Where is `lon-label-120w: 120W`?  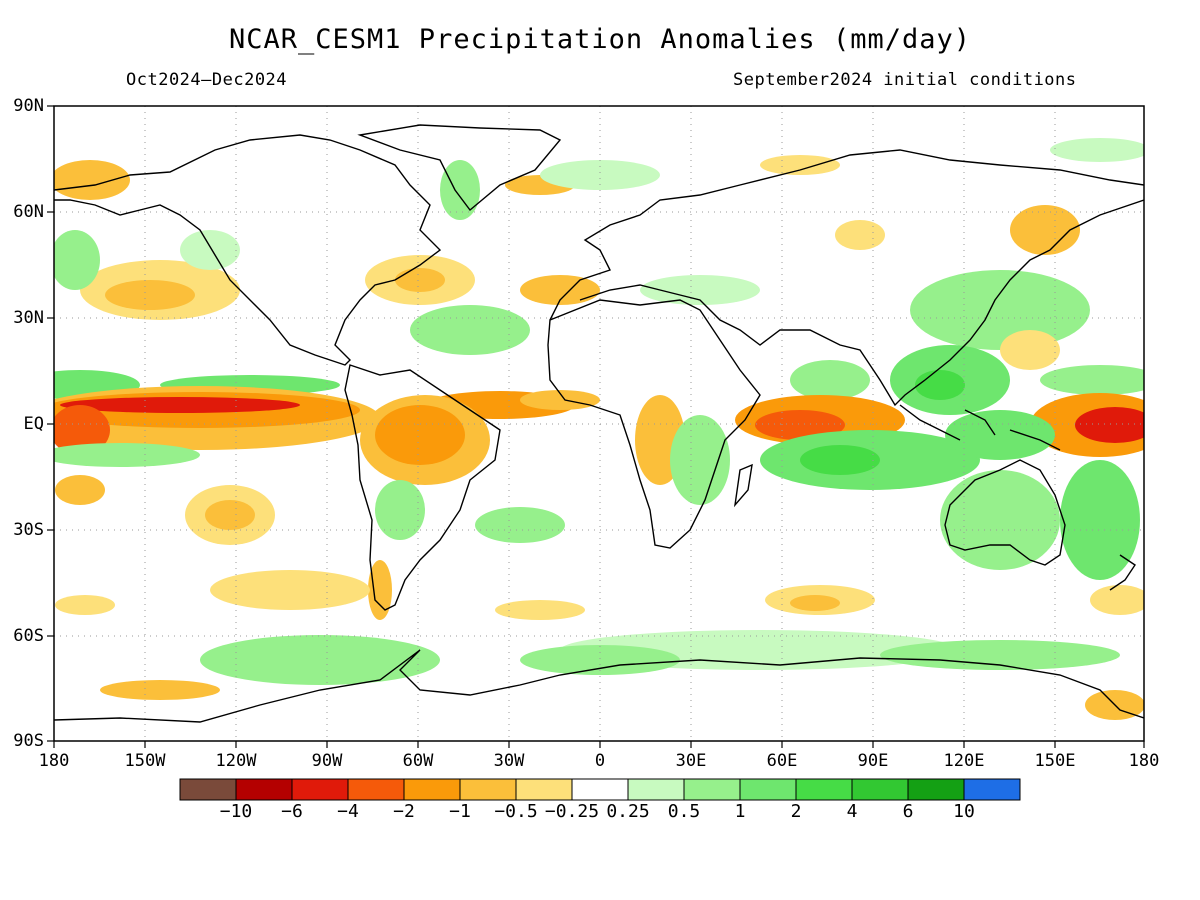
lon-label-120w: 120W is located at coordinates (236, 761).